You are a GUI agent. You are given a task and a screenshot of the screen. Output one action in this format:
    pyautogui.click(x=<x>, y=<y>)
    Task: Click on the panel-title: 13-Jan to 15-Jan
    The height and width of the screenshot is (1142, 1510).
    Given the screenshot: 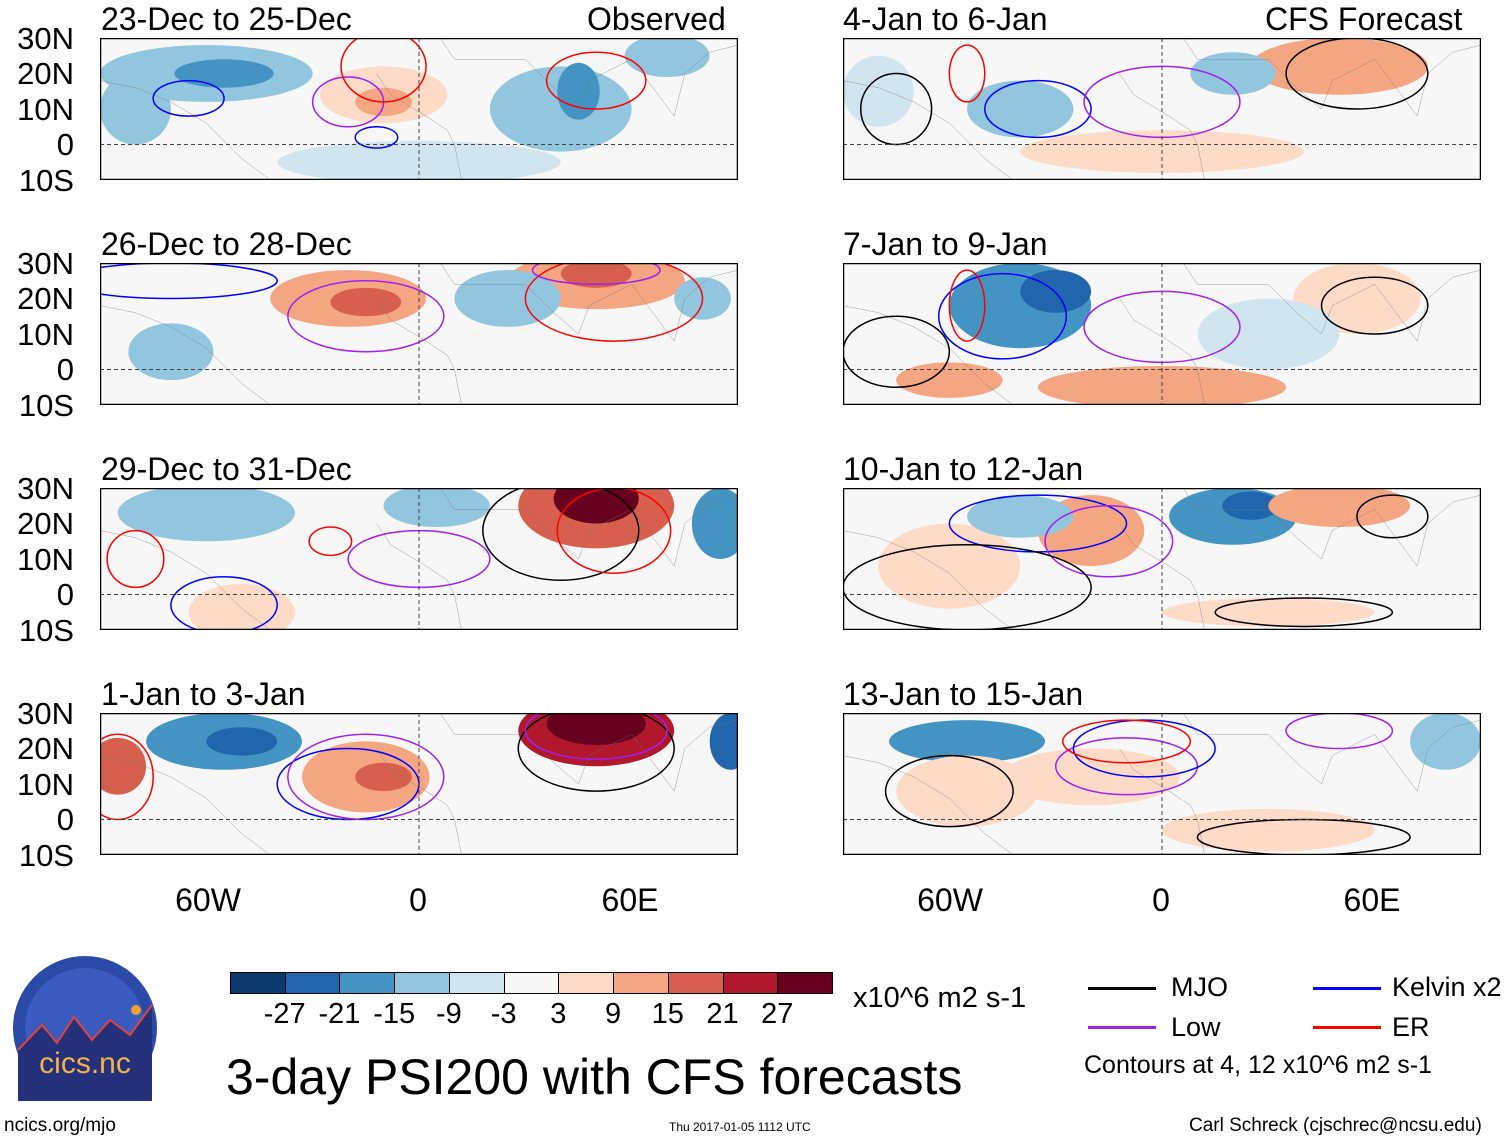 What is the action you would take?
    pyautogui.click(x=963, y=694)
    